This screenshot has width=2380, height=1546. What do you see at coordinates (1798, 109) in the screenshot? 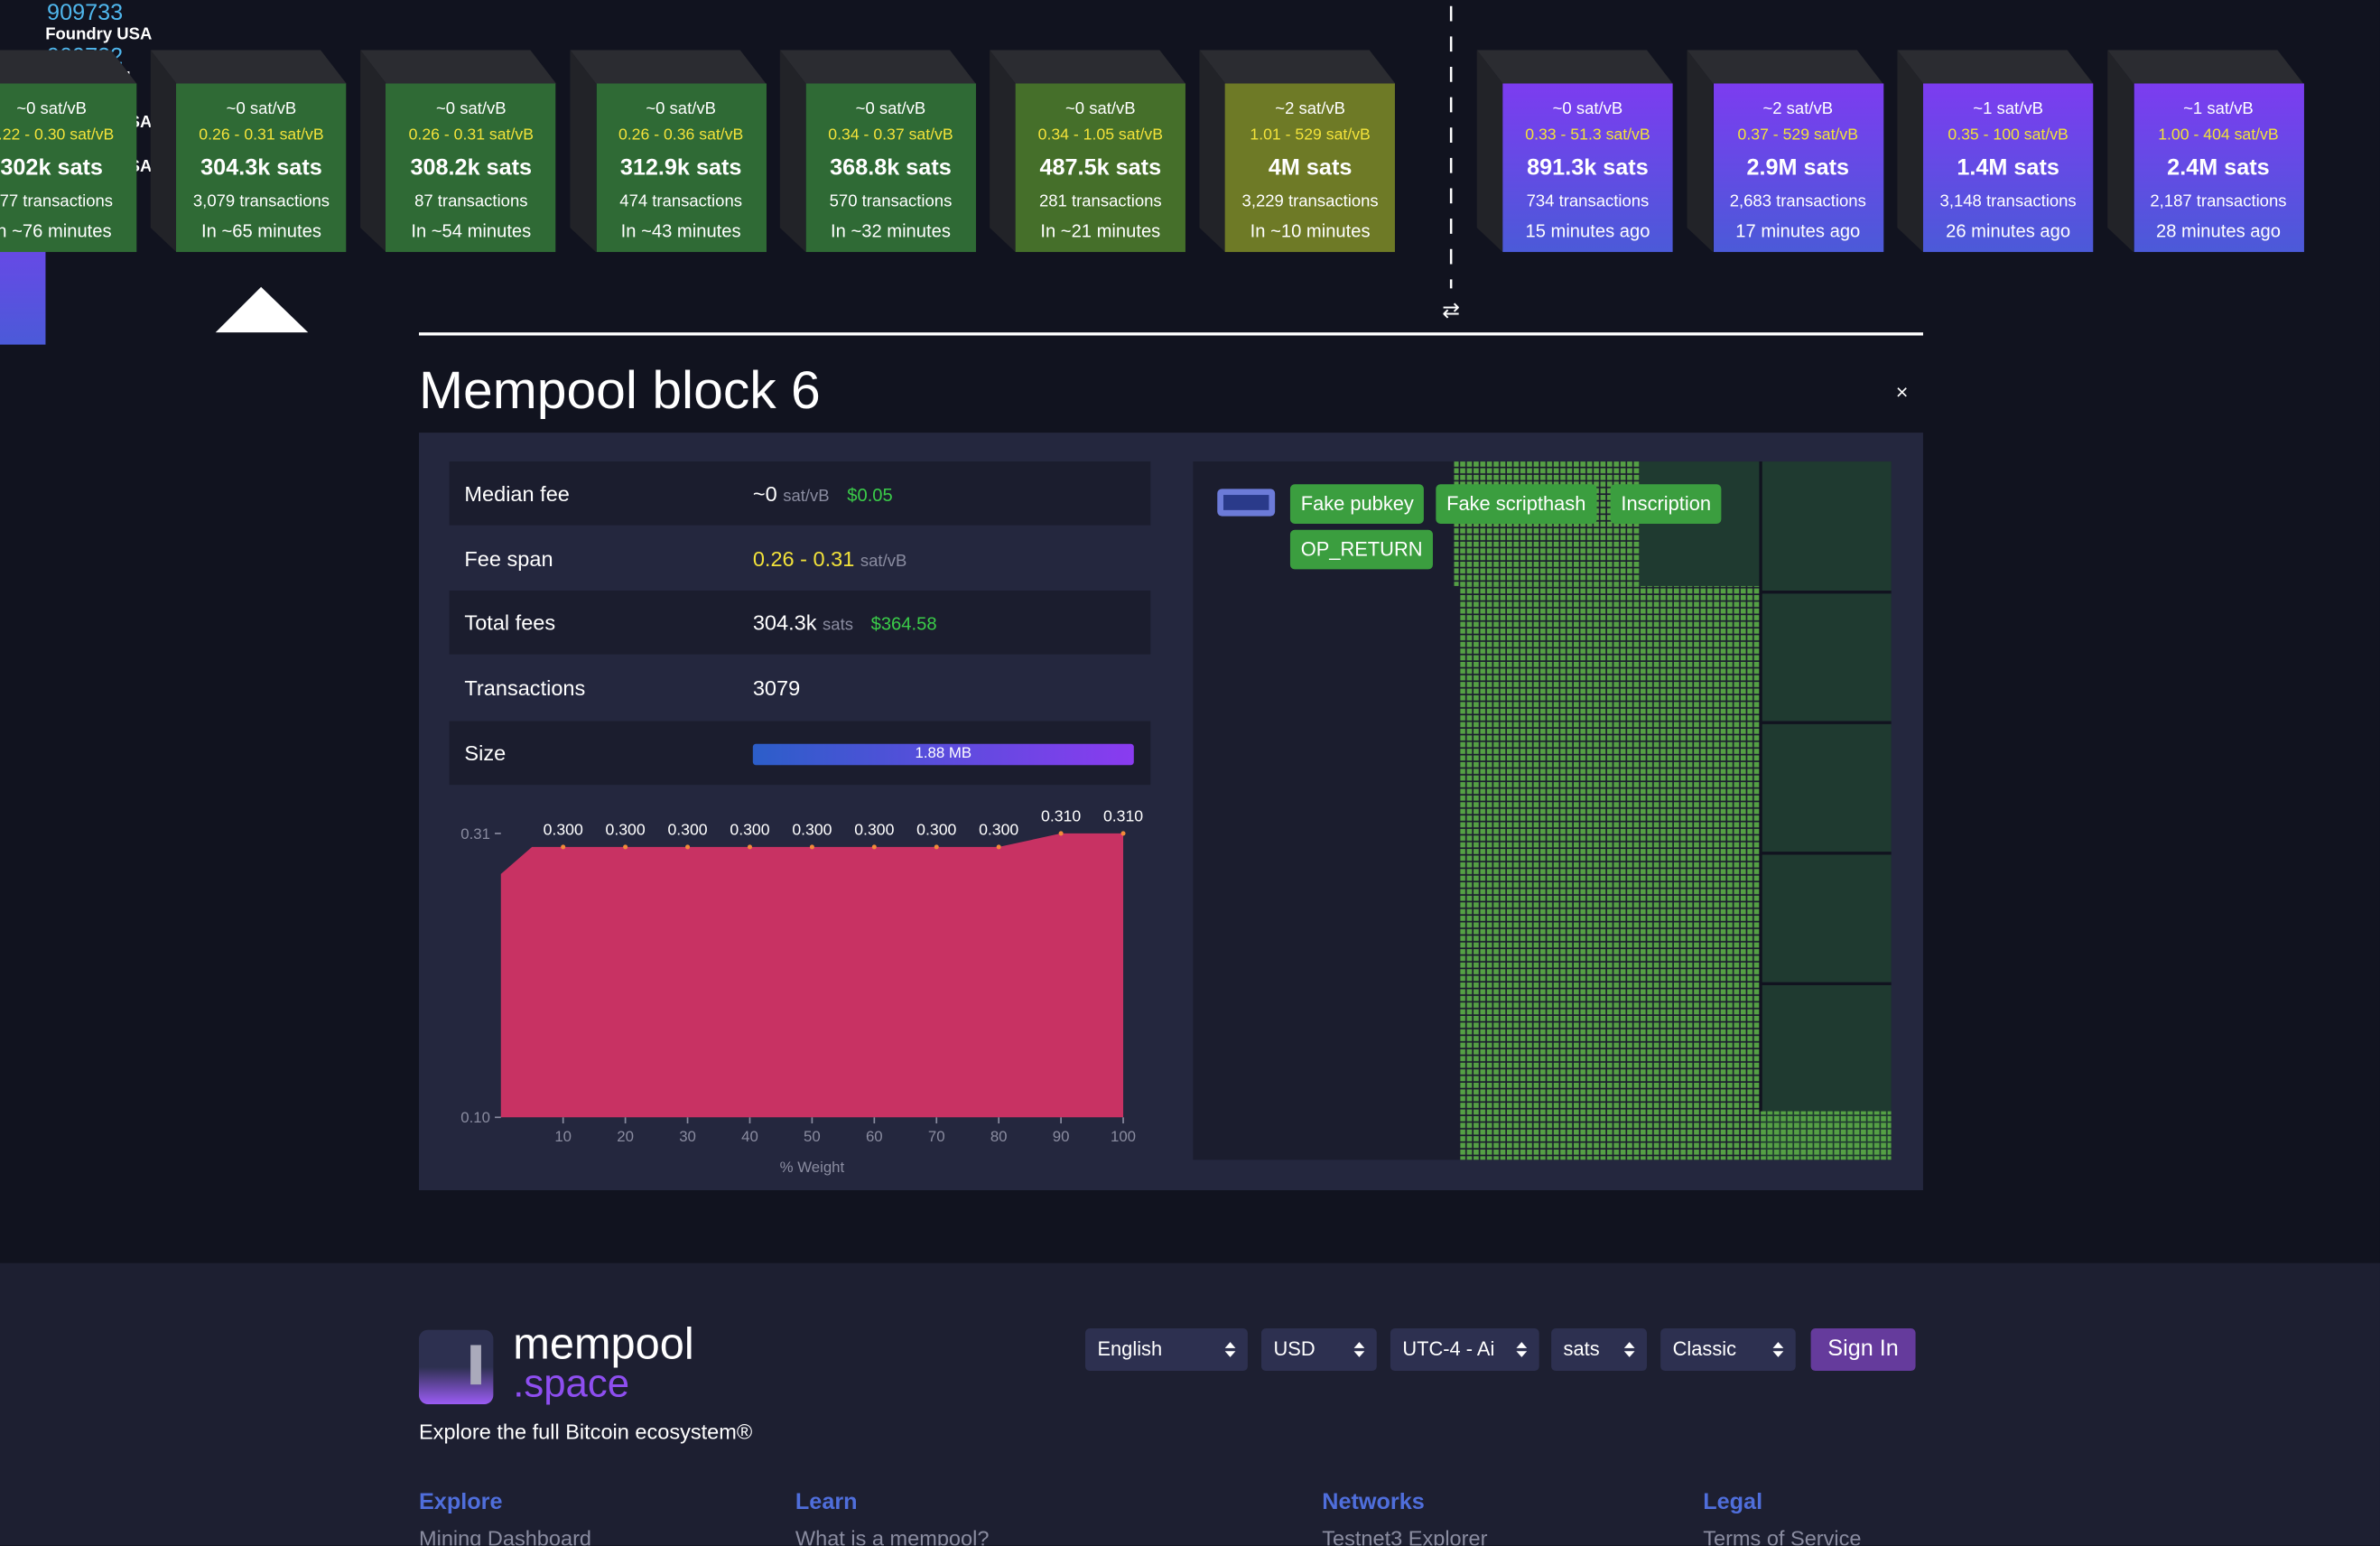
I see `fee: ~2 sat/vB` at bounding box center [1798, 109].